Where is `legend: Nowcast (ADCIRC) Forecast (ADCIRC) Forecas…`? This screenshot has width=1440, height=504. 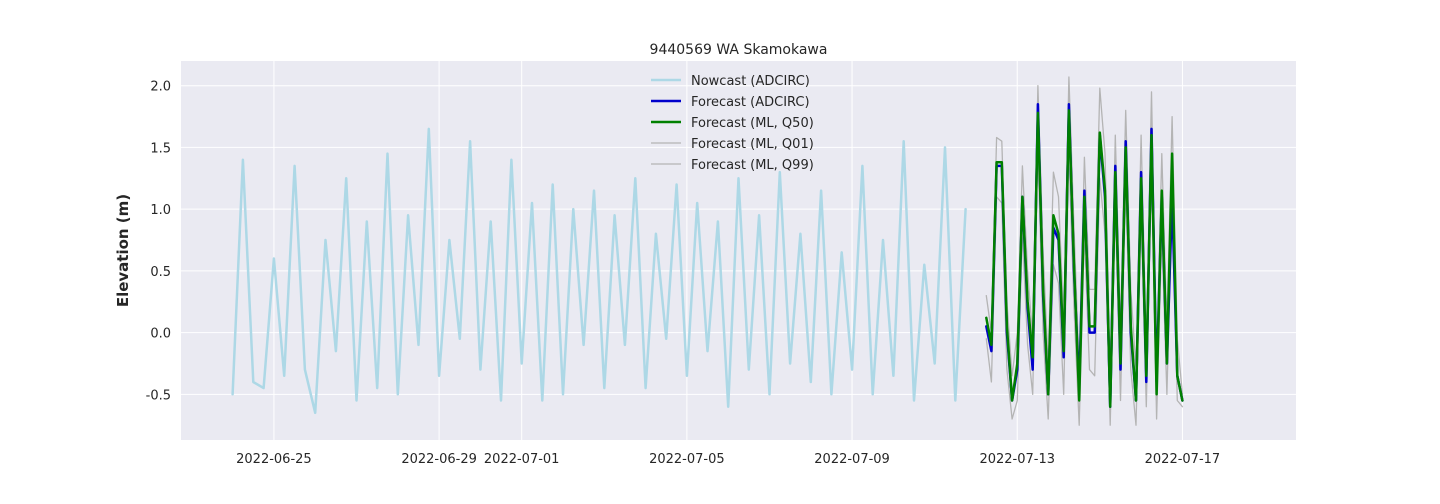 legend: Nowcast (ADCIRC) Forecast (ADCIRC) Forecas… is located at coordinates (732, 123).